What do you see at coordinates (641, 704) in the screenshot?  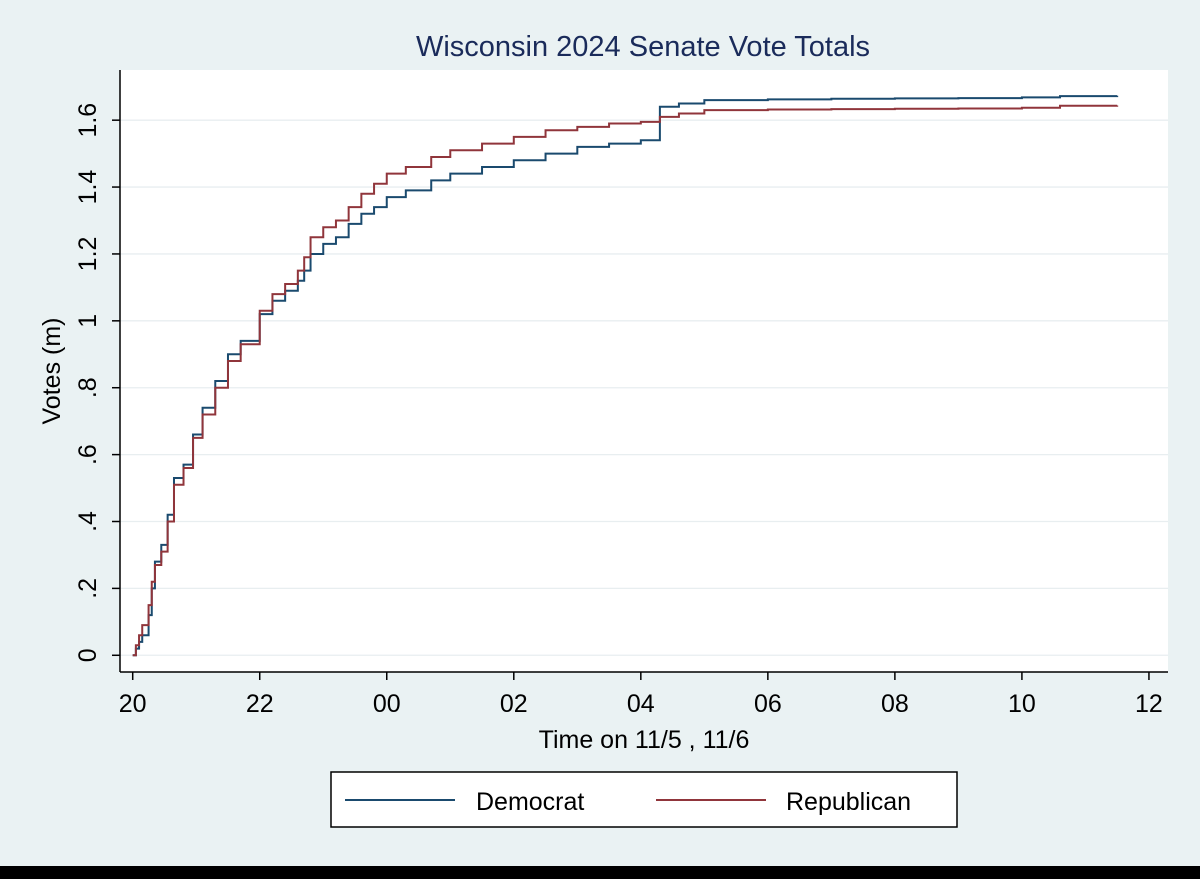 I see `x-tick-label-4: 04` at bounding box center [641, 704].